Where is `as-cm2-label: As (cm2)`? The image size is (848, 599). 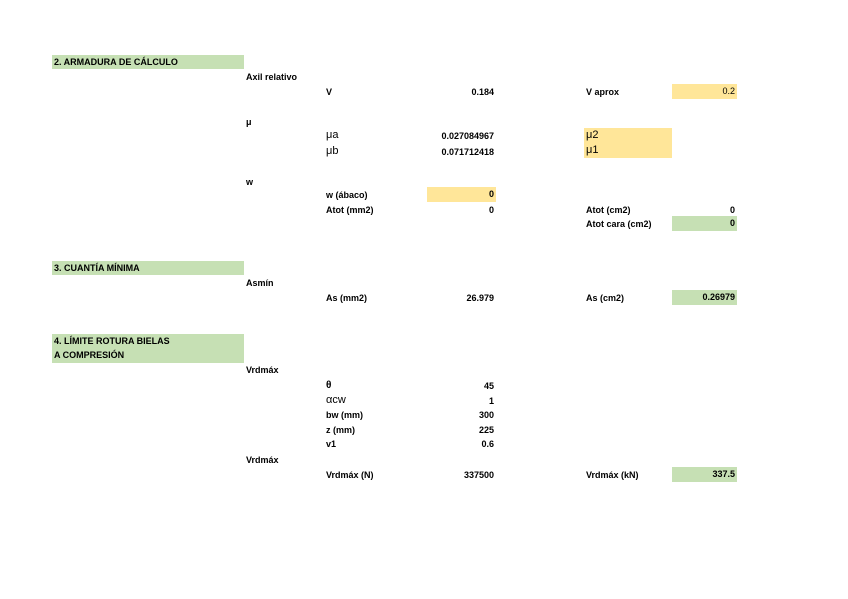
as-cm2-label: As (cm2) is located at coordinates (605, 298).